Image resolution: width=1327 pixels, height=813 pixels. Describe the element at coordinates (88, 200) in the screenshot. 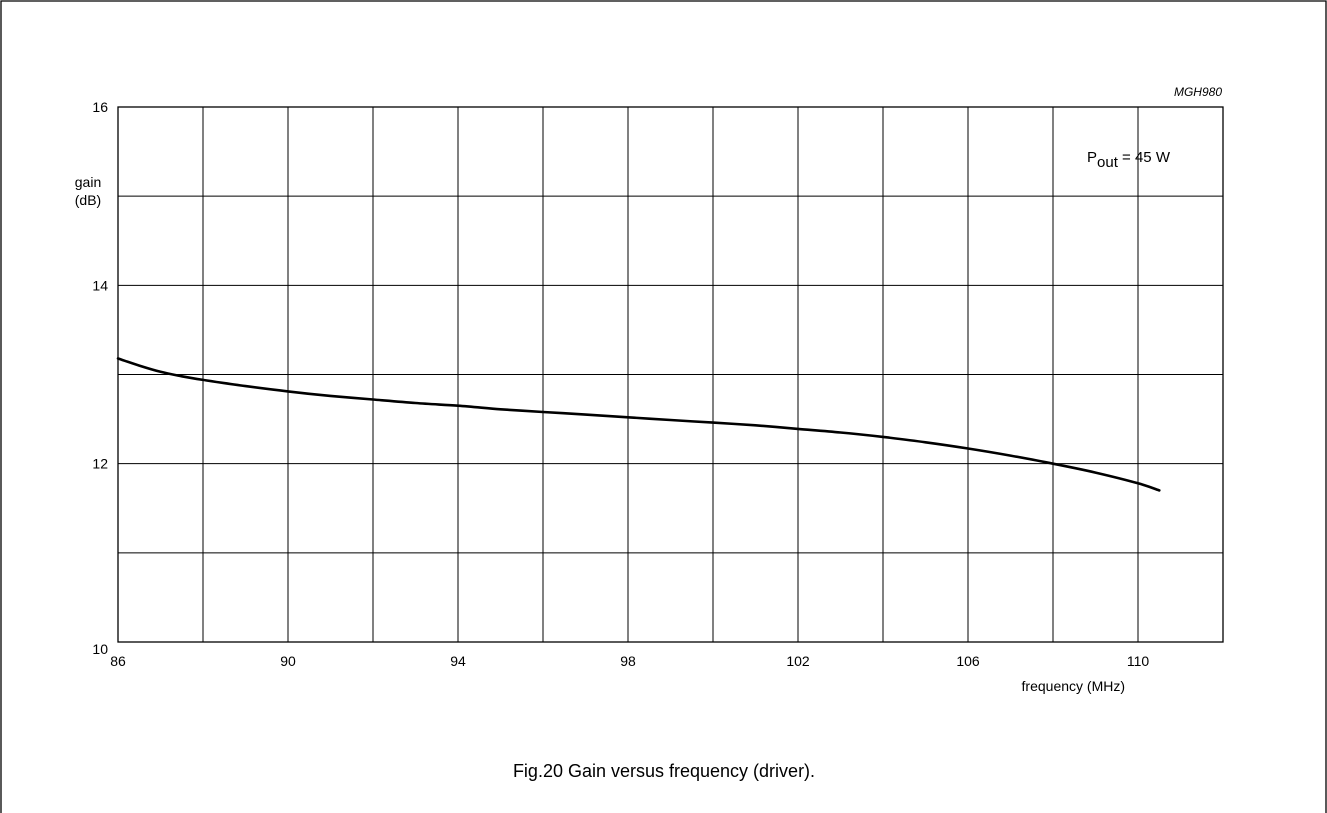

I see `y-axis-label-line2: (dB)` at that location.